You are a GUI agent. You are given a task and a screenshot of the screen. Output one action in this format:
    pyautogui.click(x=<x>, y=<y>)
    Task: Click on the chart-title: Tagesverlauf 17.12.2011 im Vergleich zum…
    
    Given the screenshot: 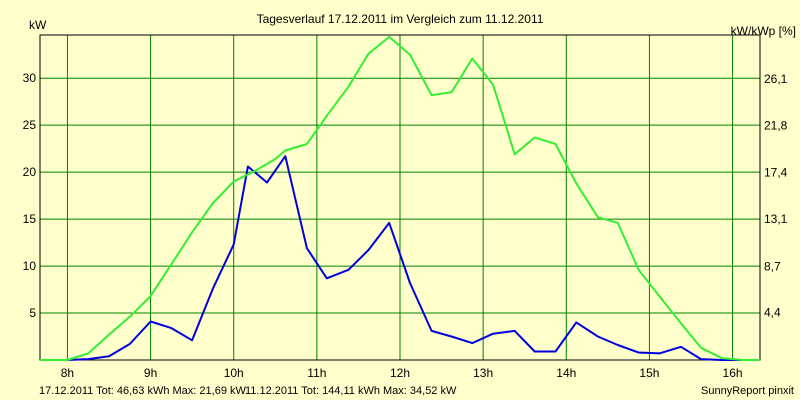 What is the action you would take?
    pyautogui.click(x=400, y=19)
    